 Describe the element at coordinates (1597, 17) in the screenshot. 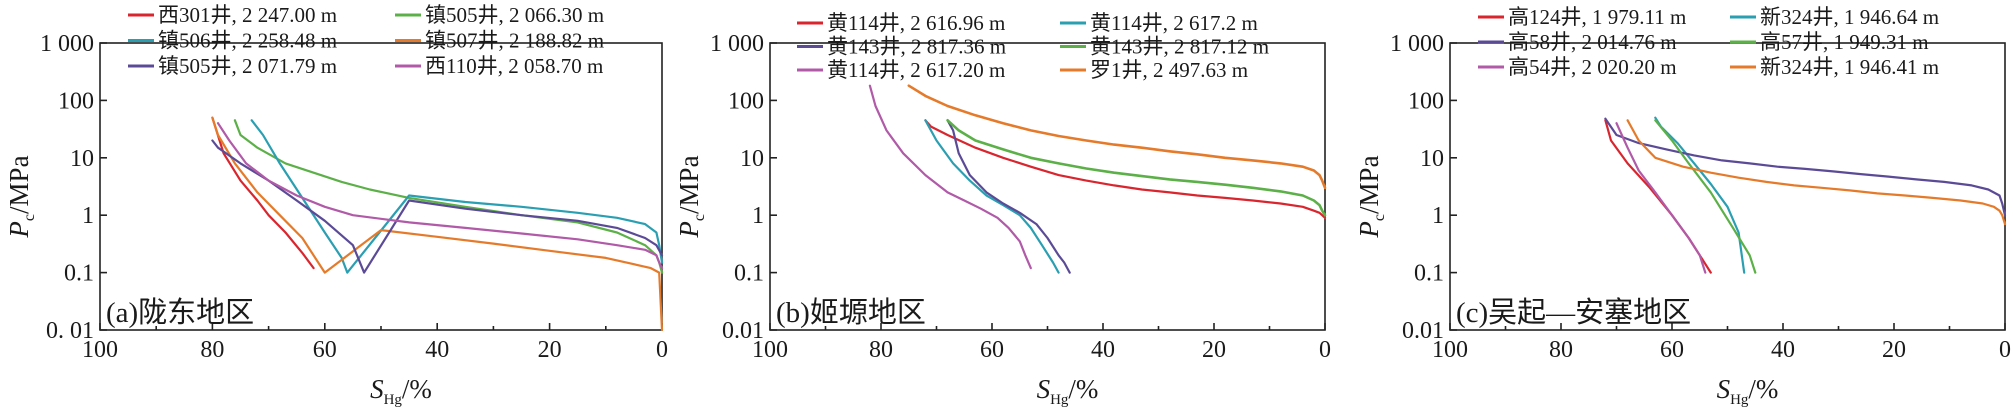

I see `legend-entry: 高124井, 1 979.11 m` at that location.